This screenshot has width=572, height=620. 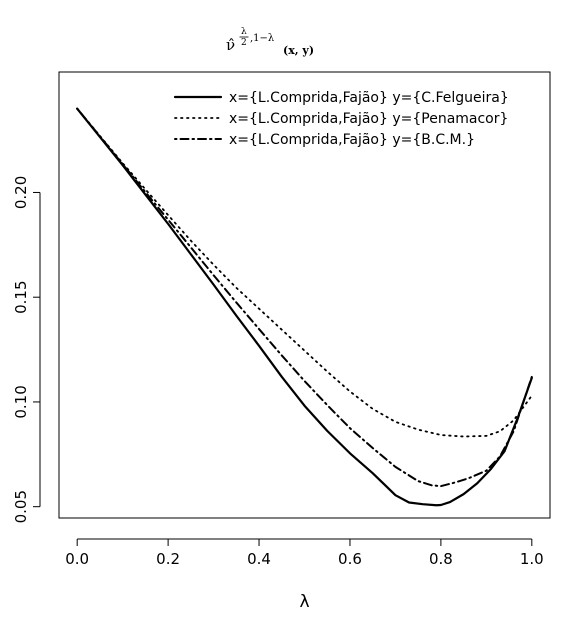 I want to click on legend-label-3: x={L.Comprida,Fajão} y={B.C.M.}, so click(x=352, y=140).